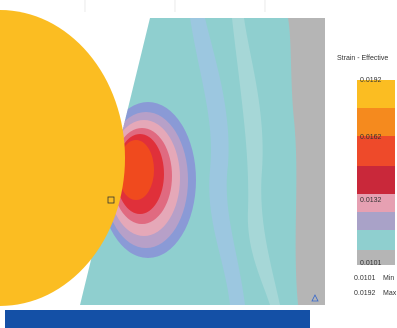  What do you see at coordinates (362, 58) in the screenshot?
I see `legend-title: Strain - Effective` at bounding box center [362, 58].